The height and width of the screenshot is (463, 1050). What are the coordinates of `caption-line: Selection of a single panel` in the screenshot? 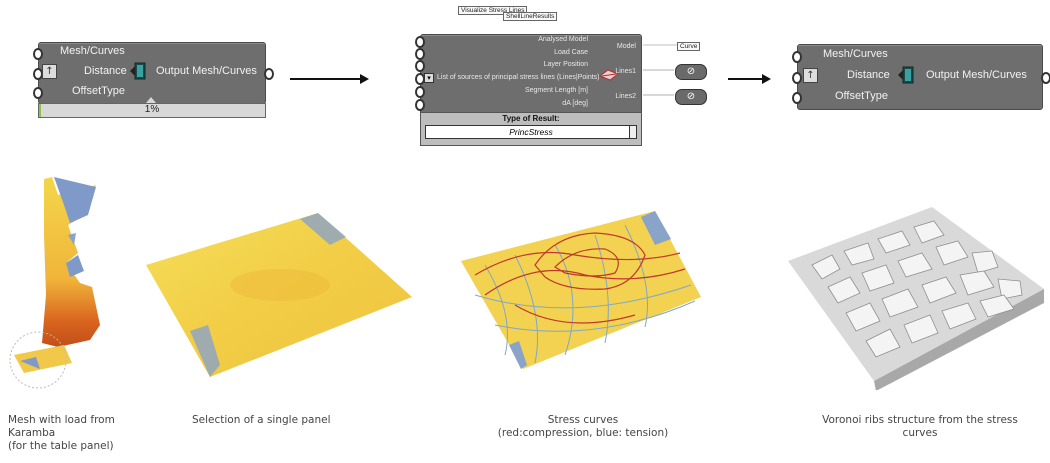 It's located at (261, 420).